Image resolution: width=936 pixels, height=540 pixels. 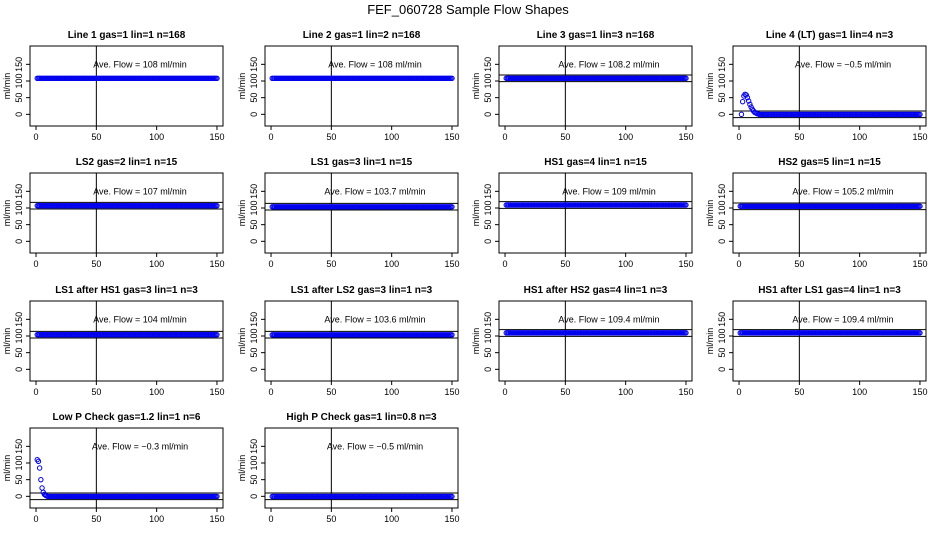 What do you see at coordinates (361, 417) in the screenshot?
I see `panel-title: High P Check gas=1 lin=0.8 n=3` at bounding box center [361, 417].